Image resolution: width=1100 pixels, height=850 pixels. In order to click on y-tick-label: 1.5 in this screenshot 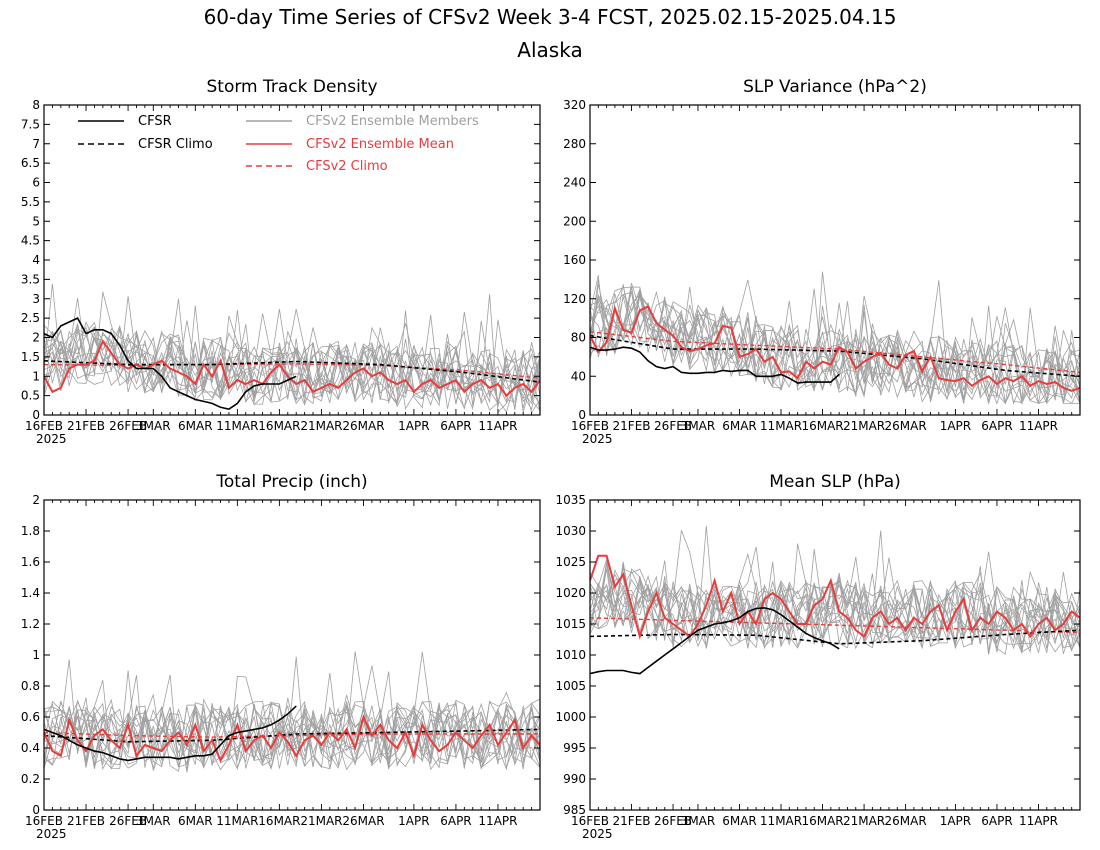, I will do `click(30, 357)`.